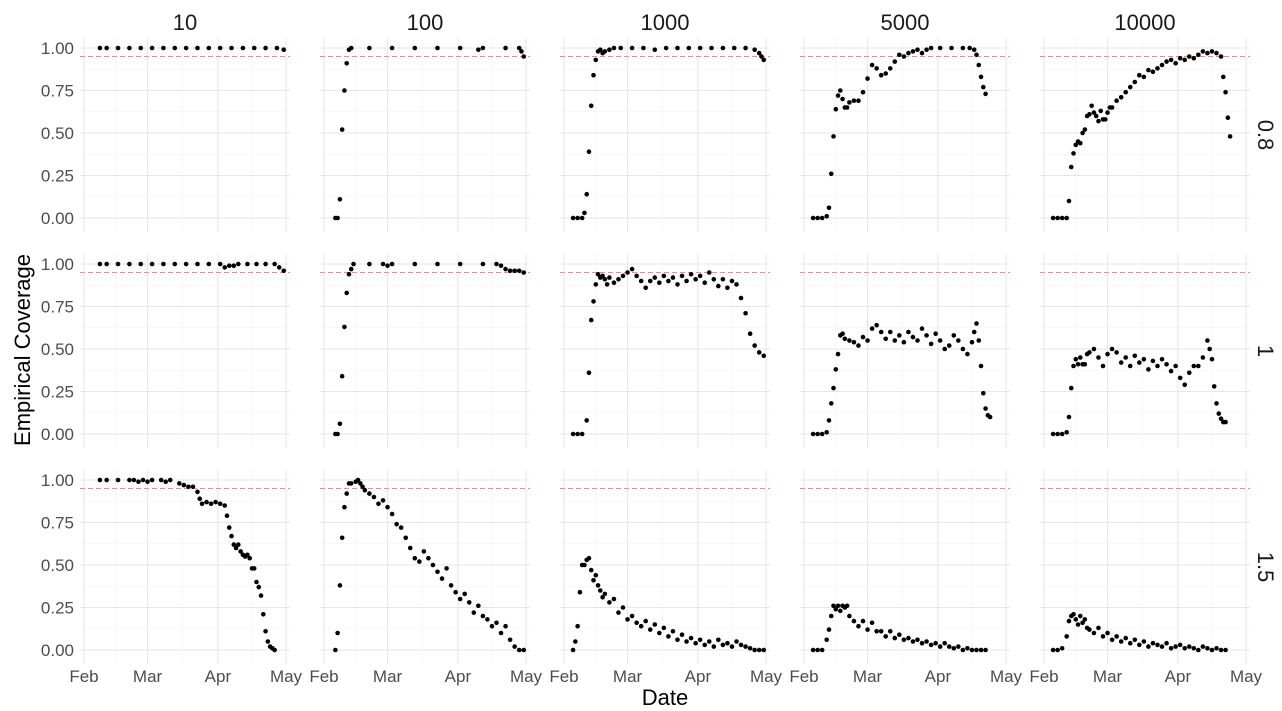 Image resolution: width=1282 pixels, height=711 pixels. Describe the element at coordinates (905, 135) in the screenshot. I see `panel-0.8-5000` at that location.